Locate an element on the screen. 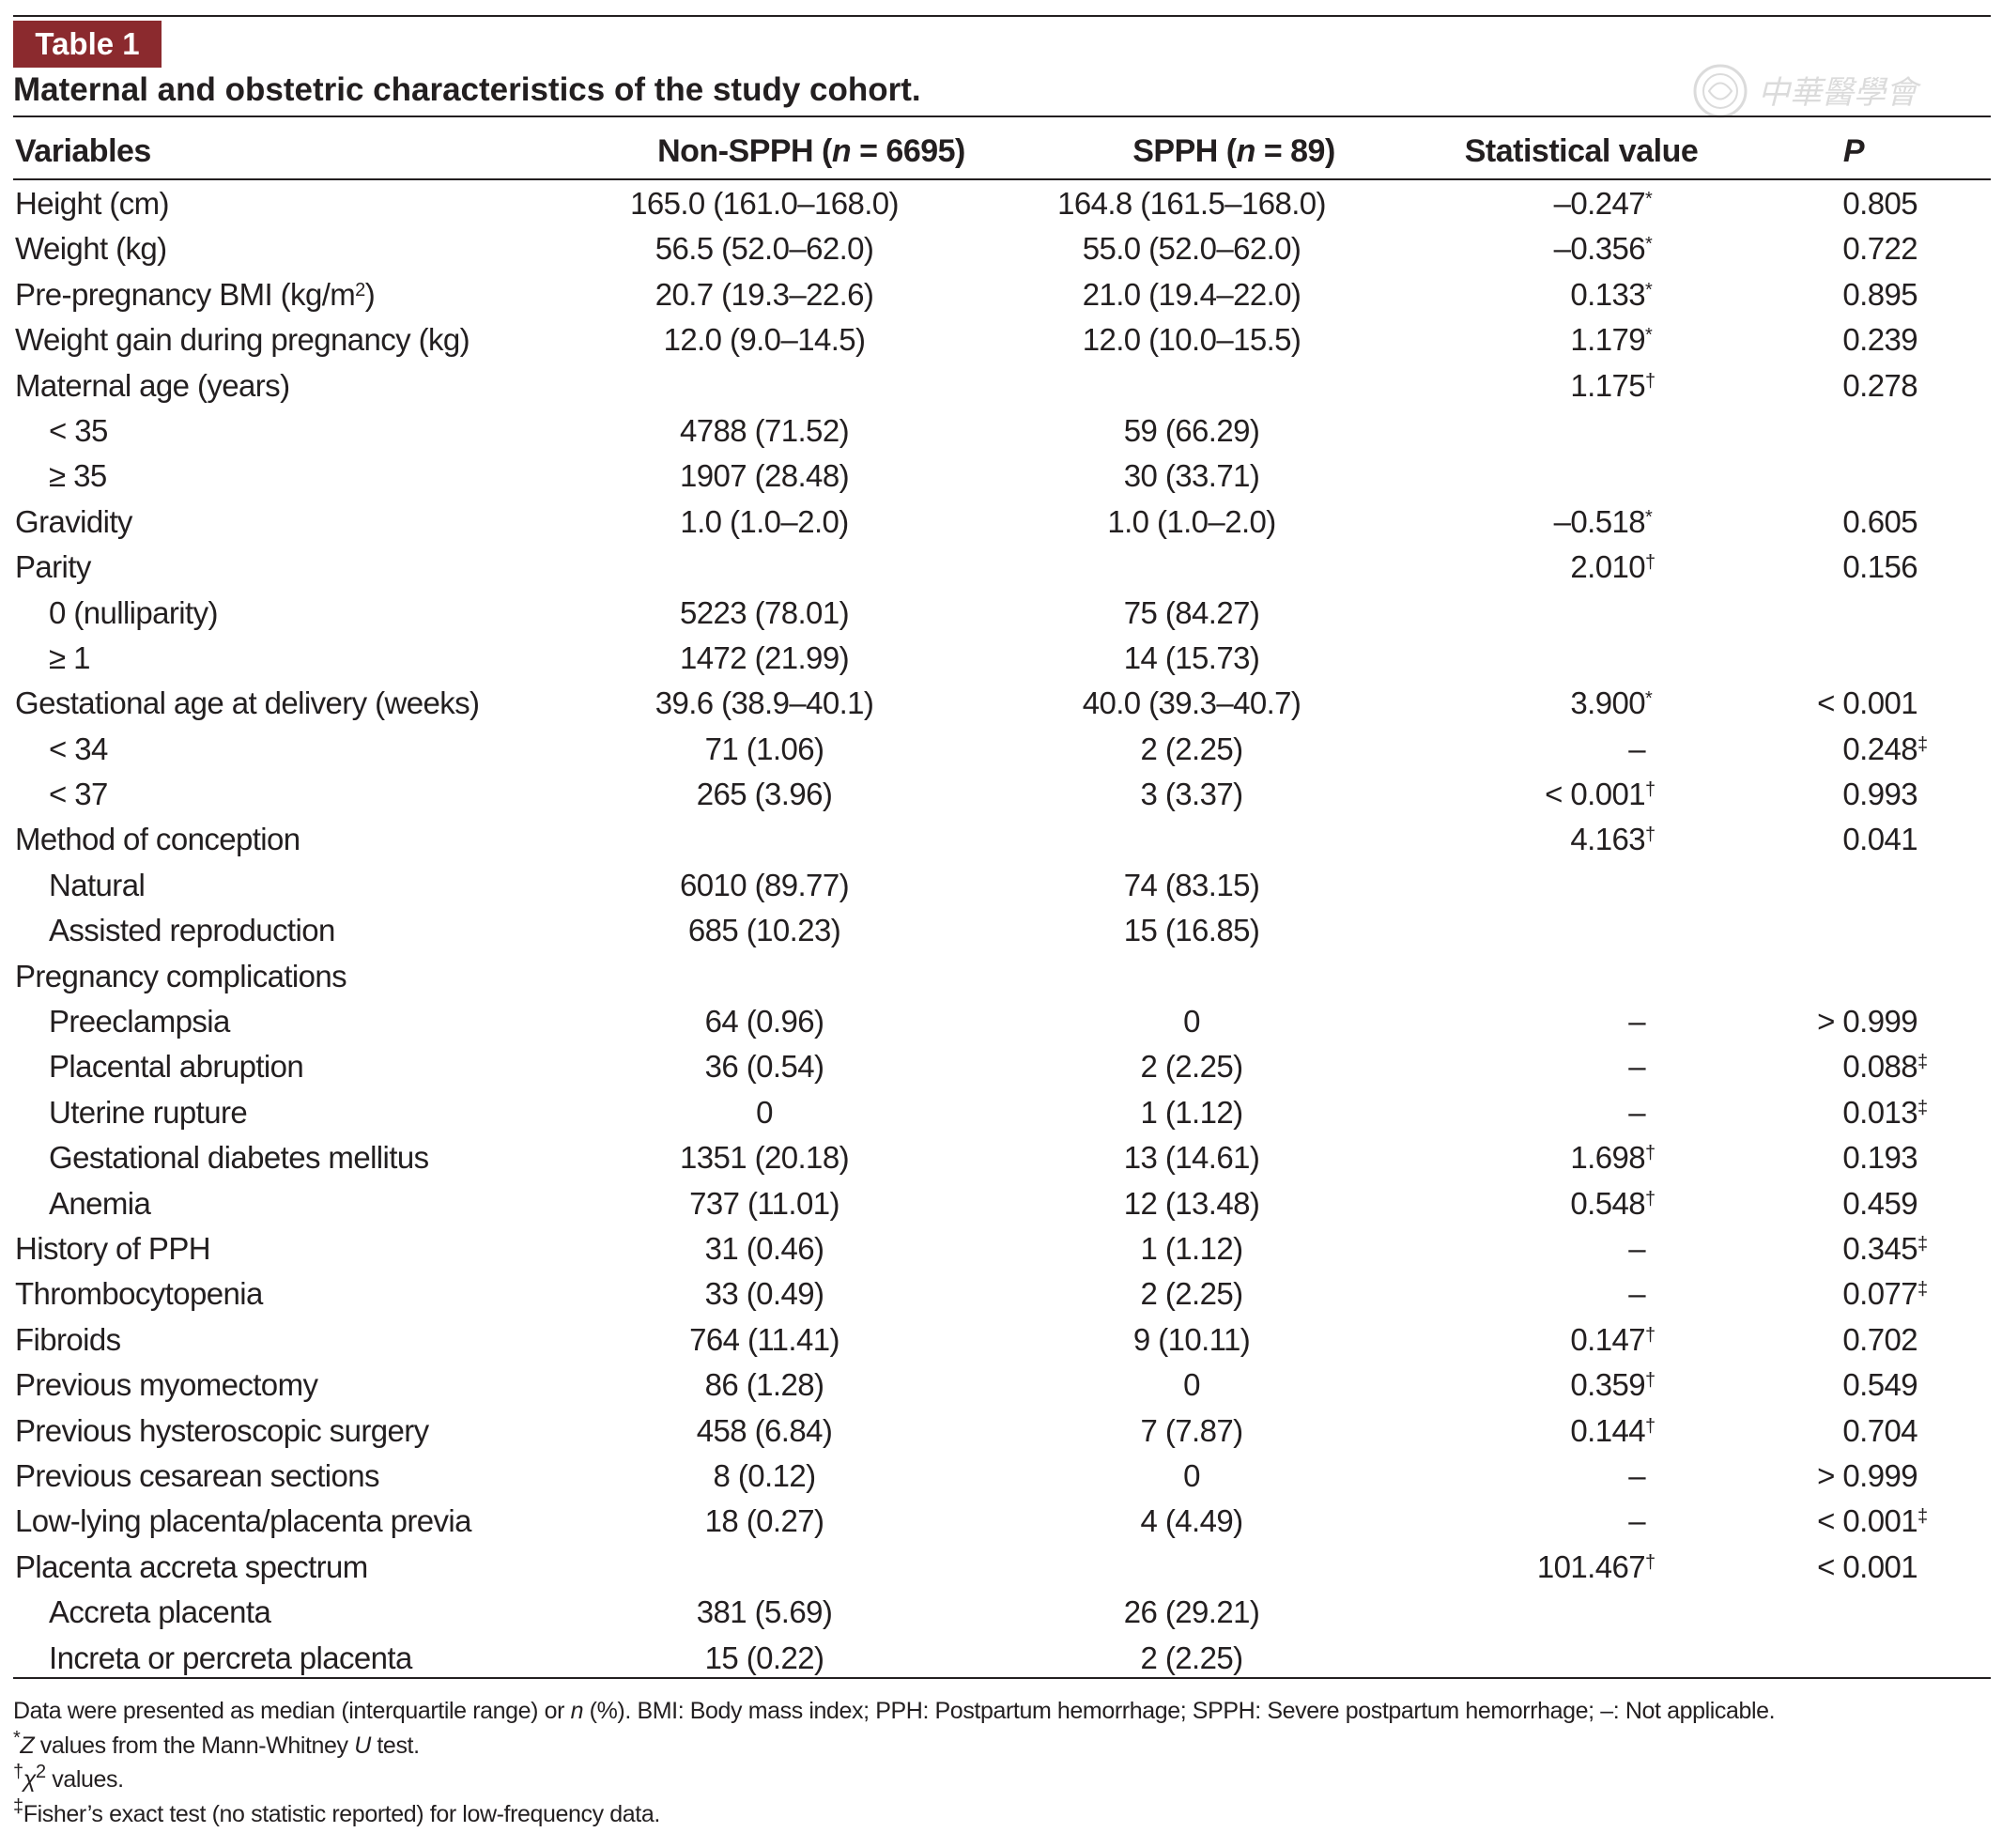 The image size is (2002, 1848). table-row: Maternal age (years) 1.175† 0.278 is located at coordinates (1002, 385).